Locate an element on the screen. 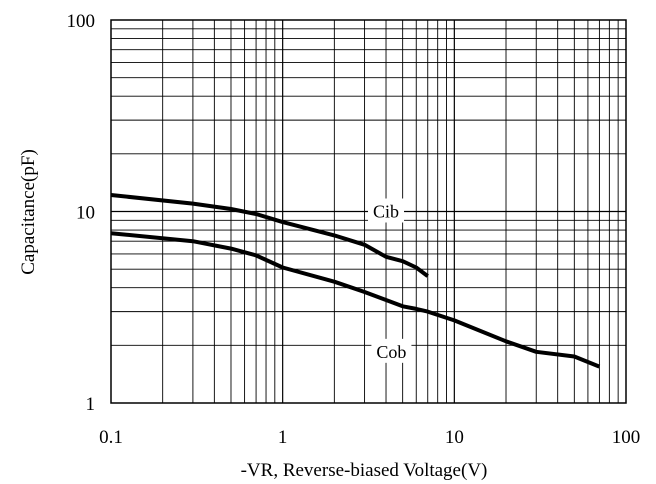 Image resolution: width=656 pixels, height=484 pixels. series-label-background-cob is located at coordinates (391, 350).